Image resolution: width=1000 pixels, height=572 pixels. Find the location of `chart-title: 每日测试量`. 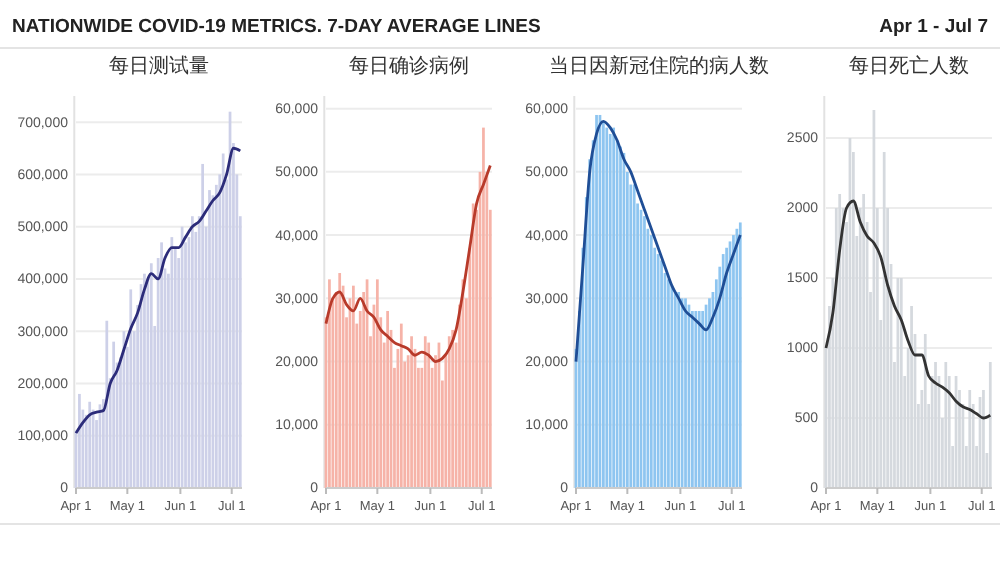

chart-title: 每日测试量 is located at coordinates (159, 66).